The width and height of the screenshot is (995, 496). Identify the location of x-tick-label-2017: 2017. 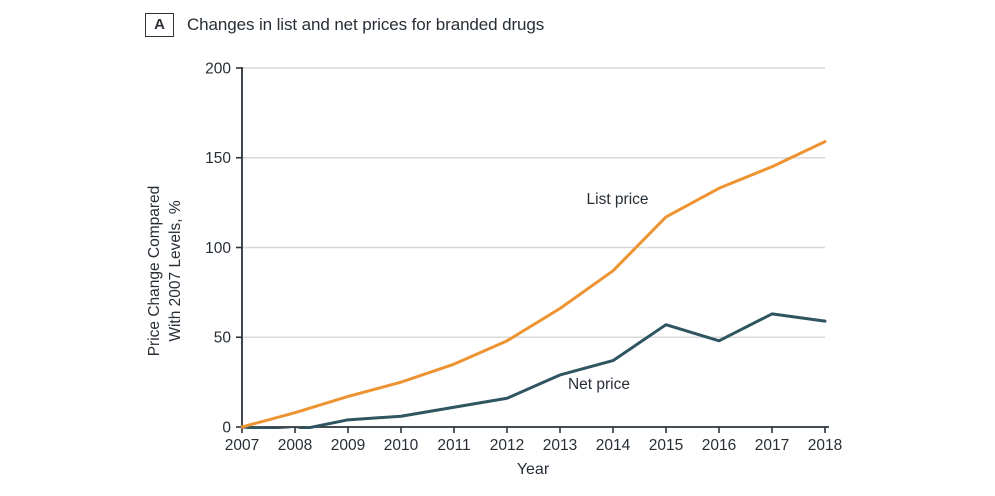
(772, 445).